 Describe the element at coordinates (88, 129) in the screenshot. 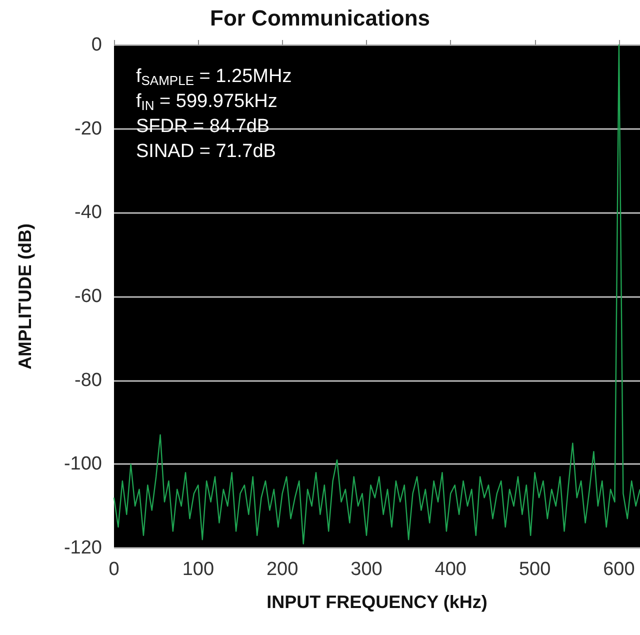

I see `y-tick-label: -20` at that location.